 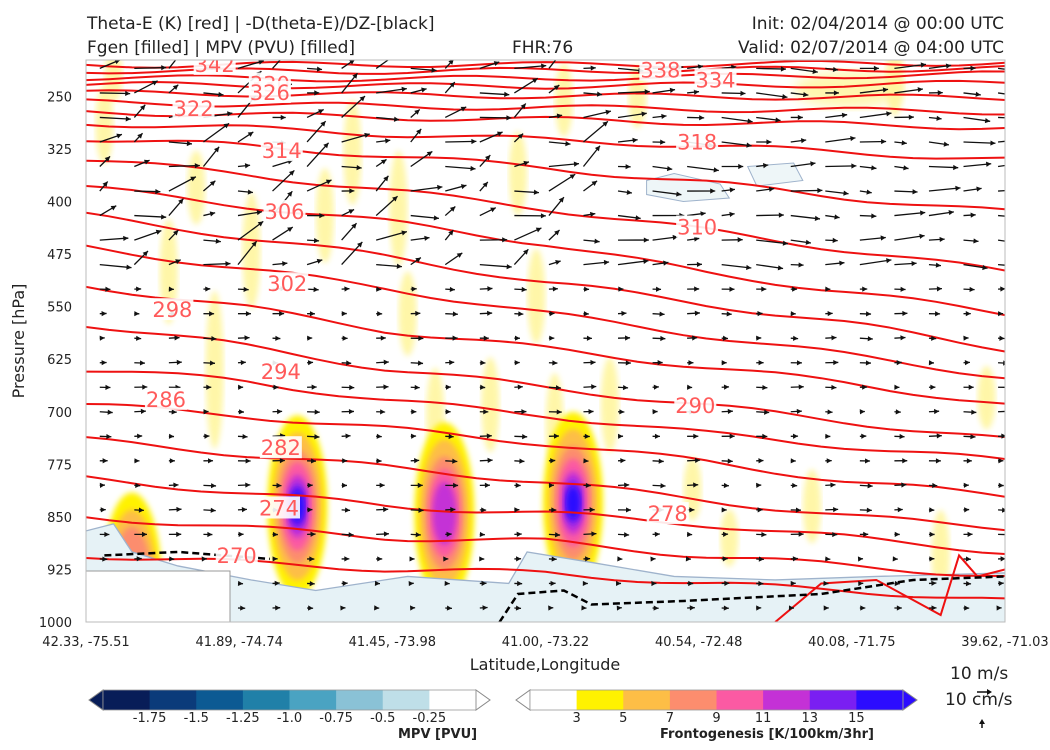 I want to click on colorbar-tick-label: 9, so click(x=716, y=718).